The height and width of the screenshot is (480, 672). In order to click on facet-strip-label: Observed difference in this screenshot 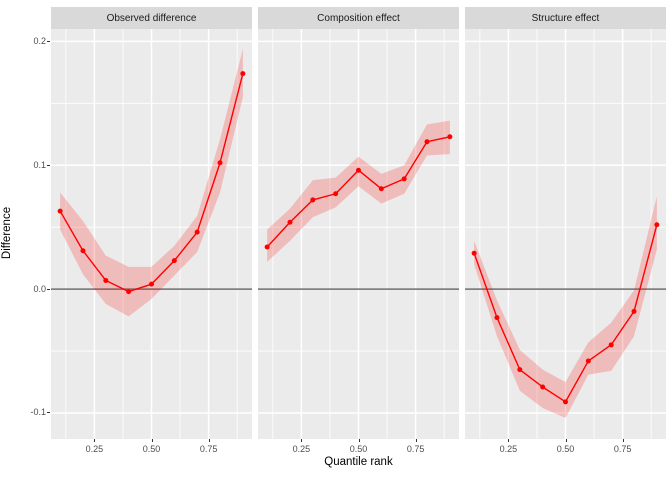, I will do `click(151, 18)`.